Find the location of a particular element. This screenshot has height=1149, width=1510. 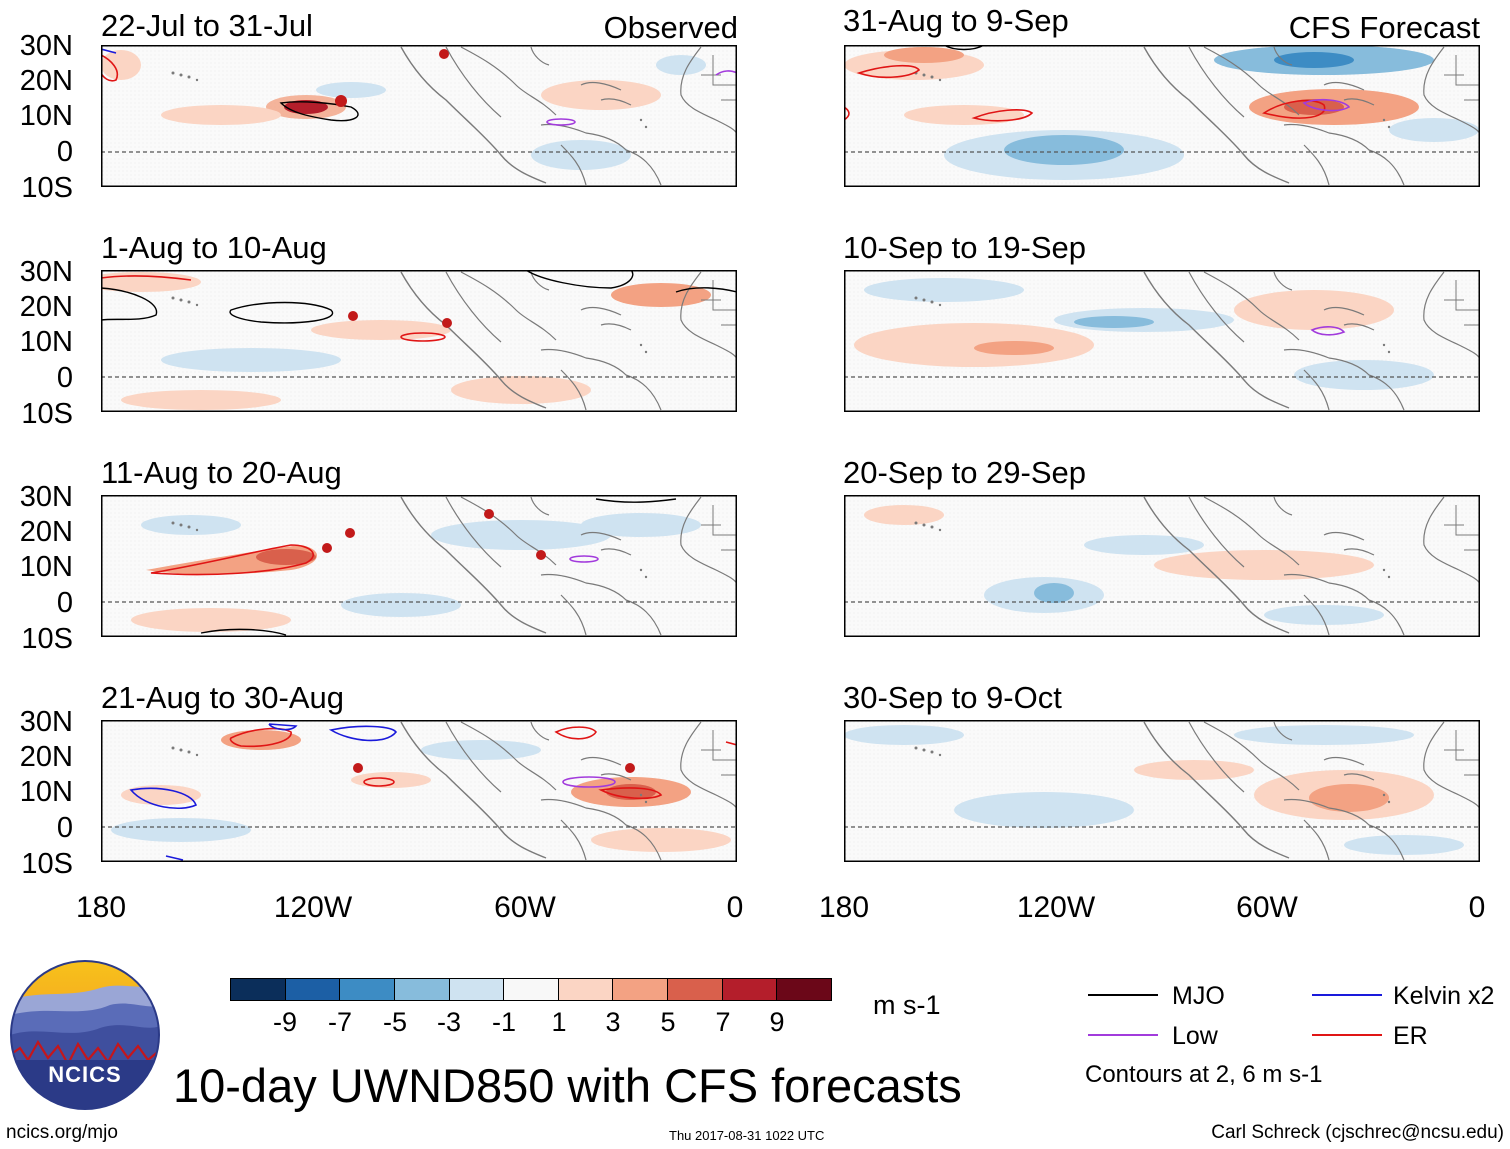

colorbar is located at coordinates (531, 989).